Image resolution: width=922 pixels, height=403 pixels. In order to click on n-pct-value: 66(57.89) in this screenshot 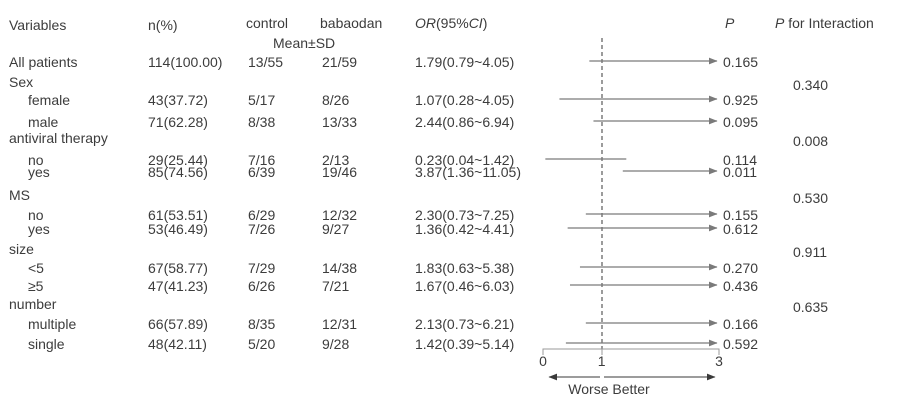, I will do `click(178, 324)`.